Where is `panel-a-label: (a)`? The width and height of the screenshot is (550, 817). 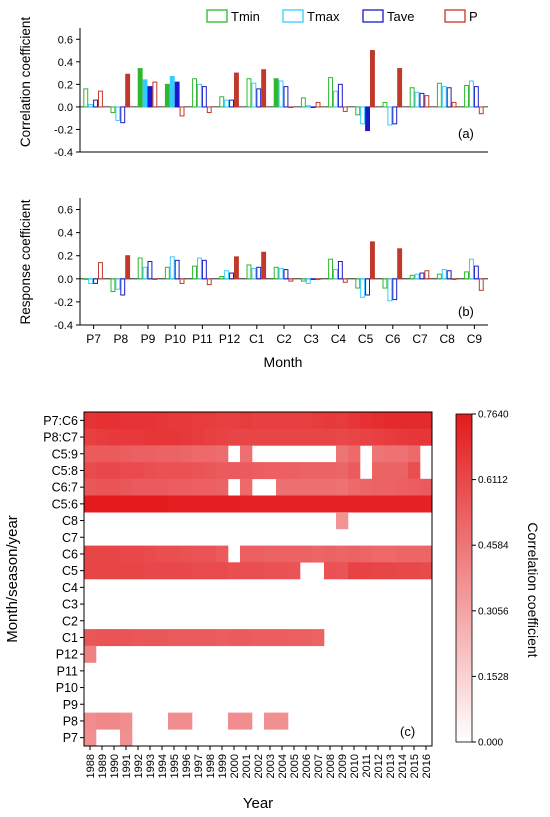 panel-a-label: (a) is located at coordinates (466, 133).